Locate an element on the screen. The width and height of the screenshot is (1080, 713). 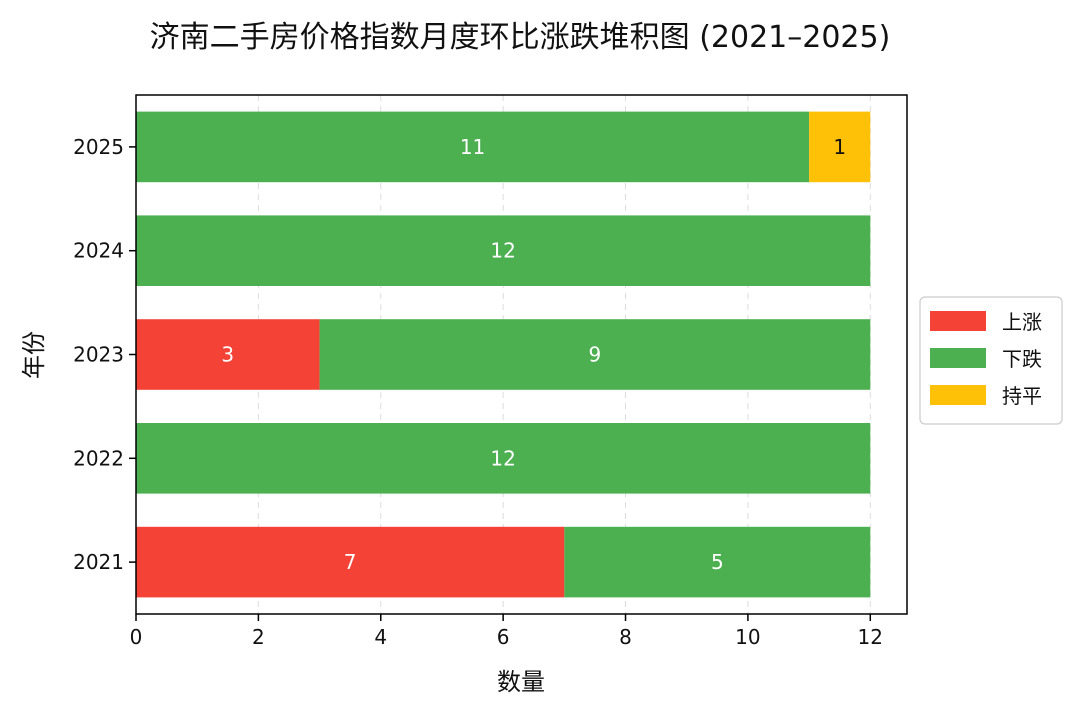
y-tick-label: 2025 is located at coordinates (98, 147).